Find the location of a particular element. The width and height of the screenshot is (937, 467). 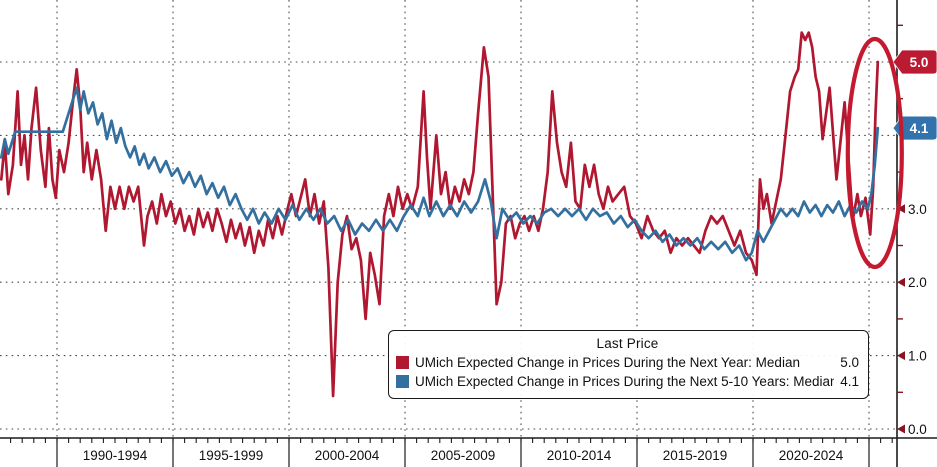

last-price-badge-value: 4.1 is located at coordinates (919, 128).